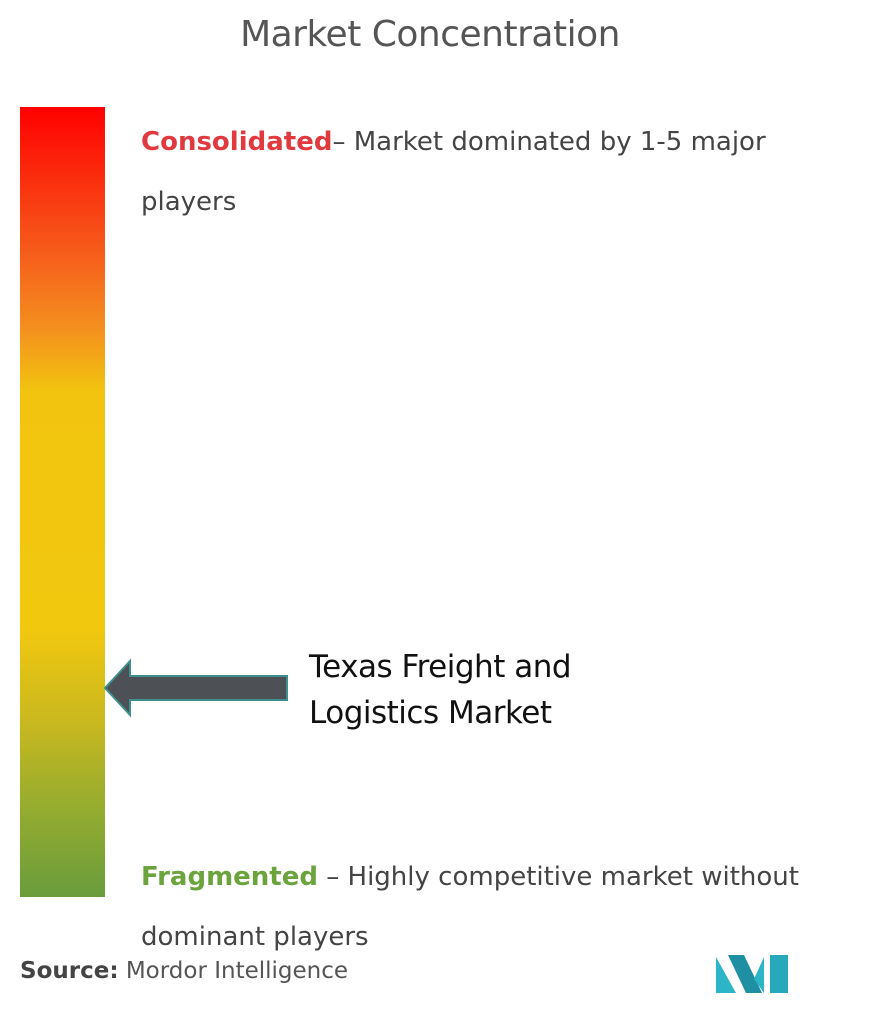  Describe the element at coordinates (237, 142) in the screenshot. I see `consolidated-label: Consolidated` at that location.